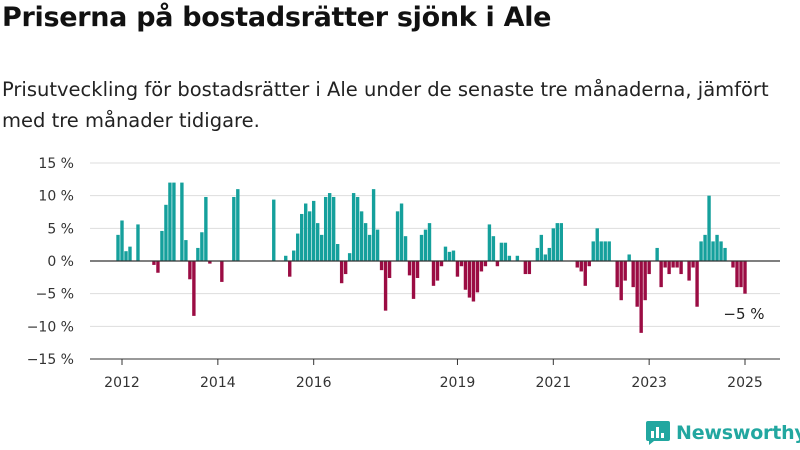 This screenshot has height=450, width=800. I want to click on x-tick-label: 2014, so click(218, 383).